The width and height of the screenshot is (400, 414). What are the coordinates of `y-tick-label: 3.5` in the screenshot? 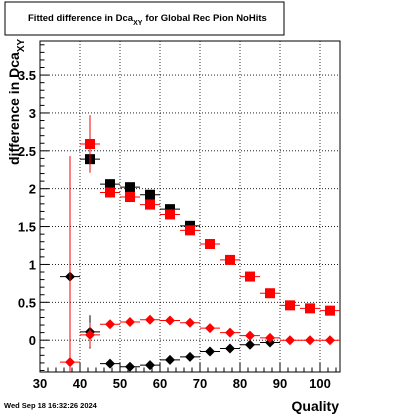 It's located at (27, 75).